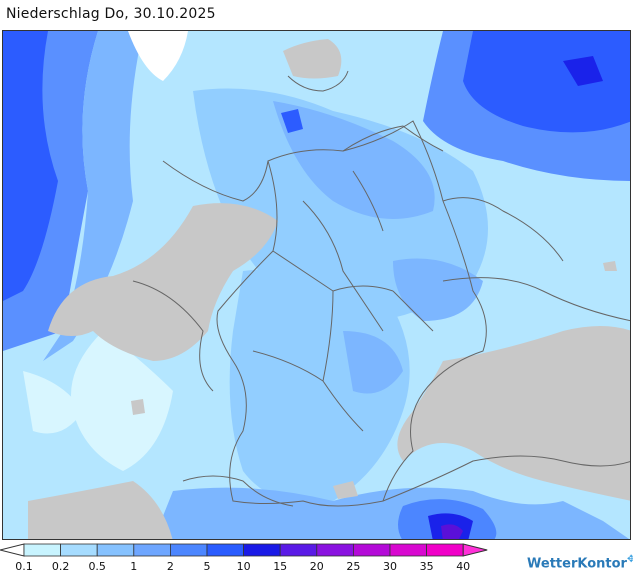  Describe the element at coordinates (30, 166) in the screenshot. I see `precip-zone-west-deep` at that location.